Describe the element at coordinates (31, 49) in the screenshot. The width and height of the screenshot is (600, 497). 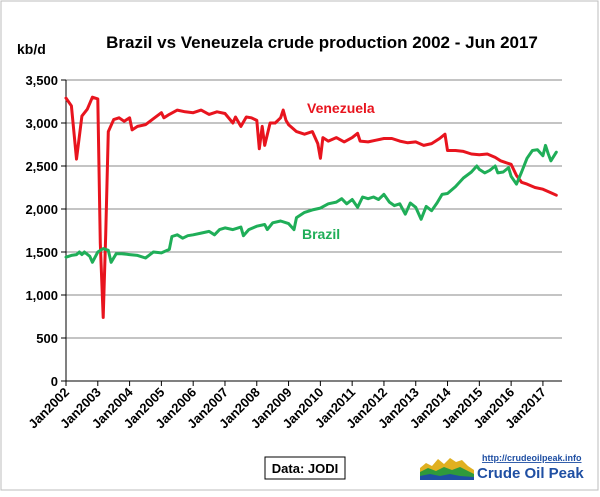
I see `y-axis-unit-label: kb/d` at that location.